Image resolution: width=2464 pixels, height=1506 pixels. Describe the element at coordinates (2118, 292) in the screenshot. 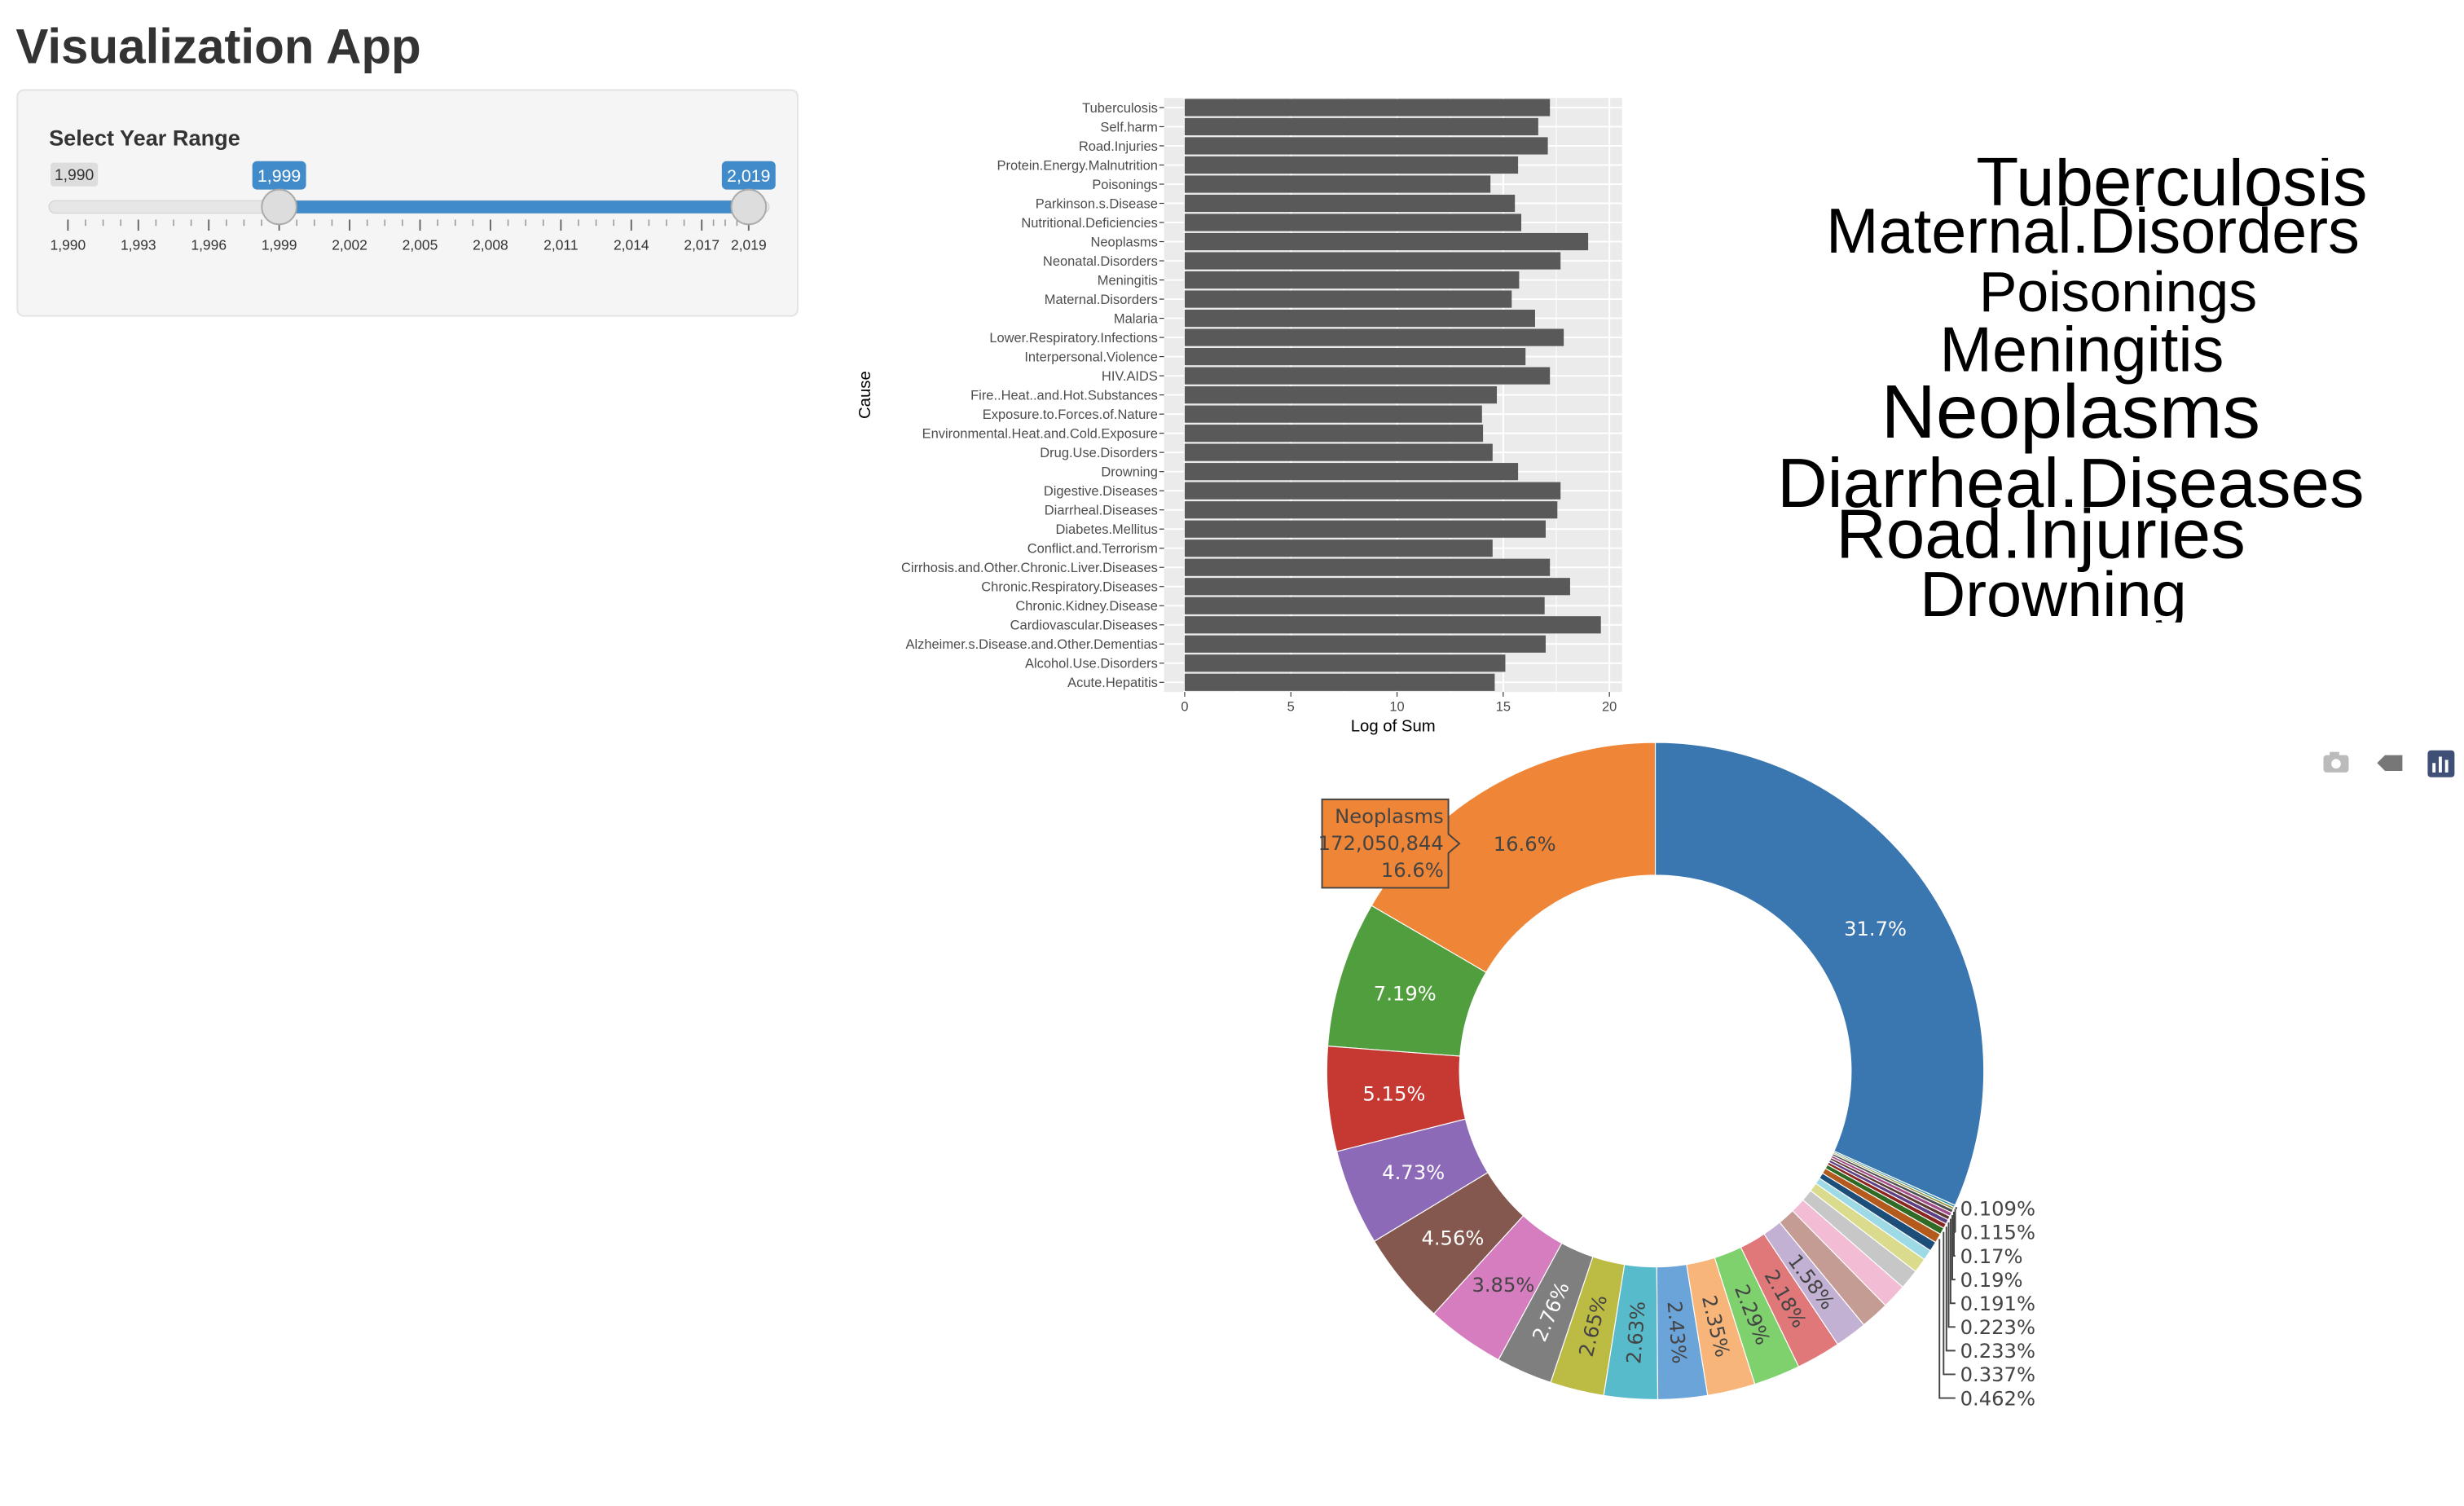

I see `word: Poisonings` at that location.